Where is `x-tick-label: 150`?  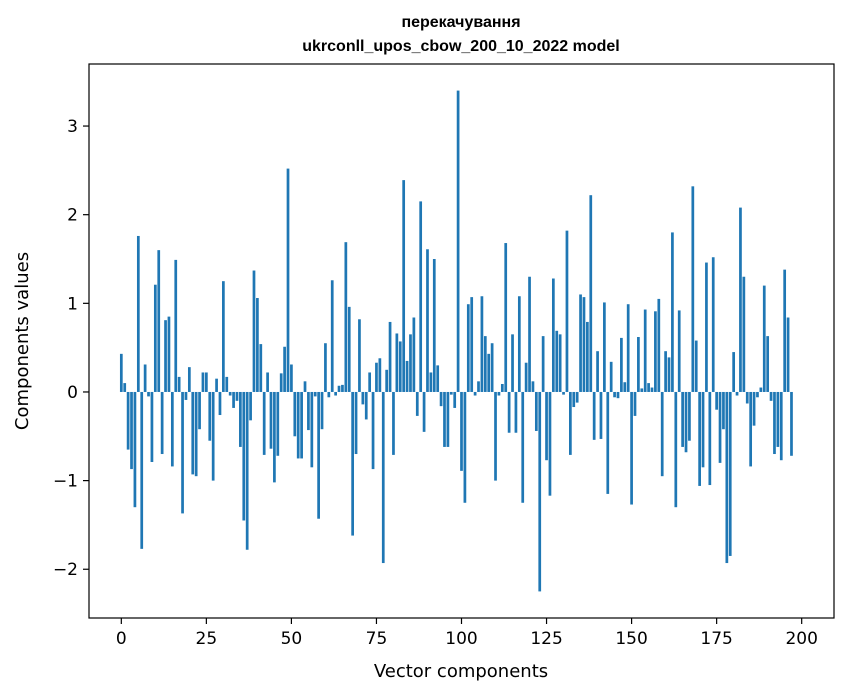
x-tick-label: 150 is located at coordinates (631, 639).